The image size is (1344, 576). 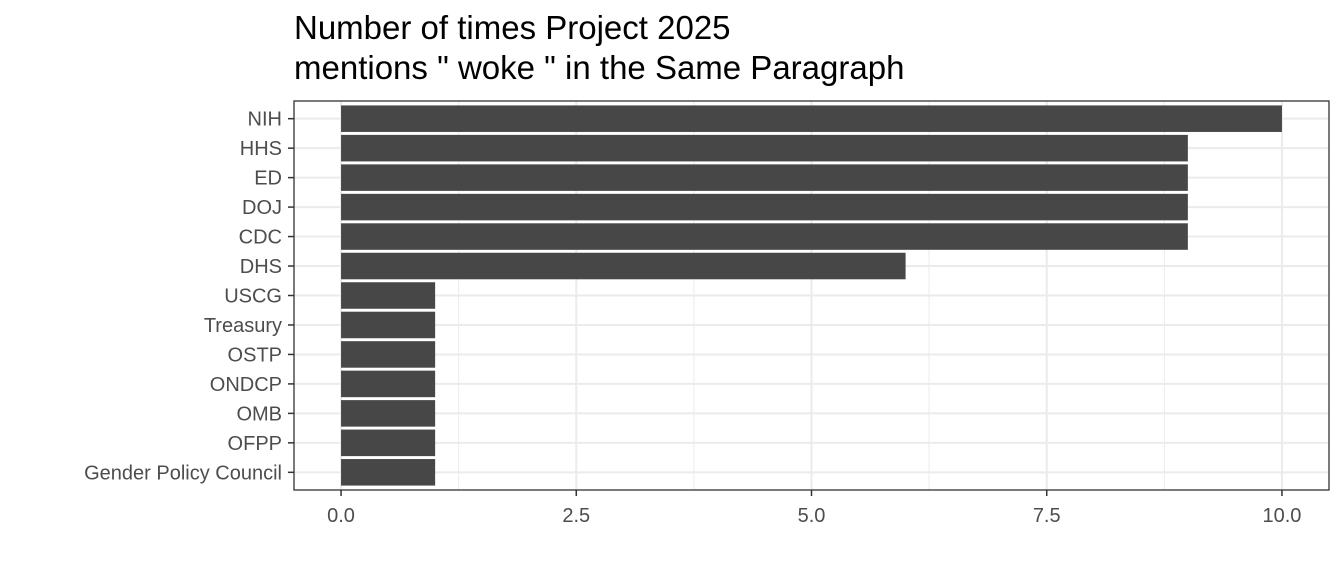 I want to click on x-tick-label: 10.0, so click(x=1281, y=516).